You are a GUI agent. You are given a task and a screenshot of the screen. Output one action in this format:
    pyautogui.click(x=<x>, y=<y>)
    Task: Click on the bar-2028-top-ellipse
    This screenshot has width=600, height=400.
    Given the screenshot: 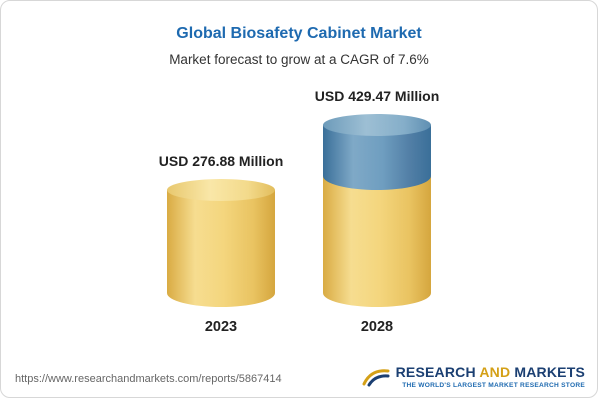 What is the action you would take?
    pyautogui.click(x=377, y=125)
    